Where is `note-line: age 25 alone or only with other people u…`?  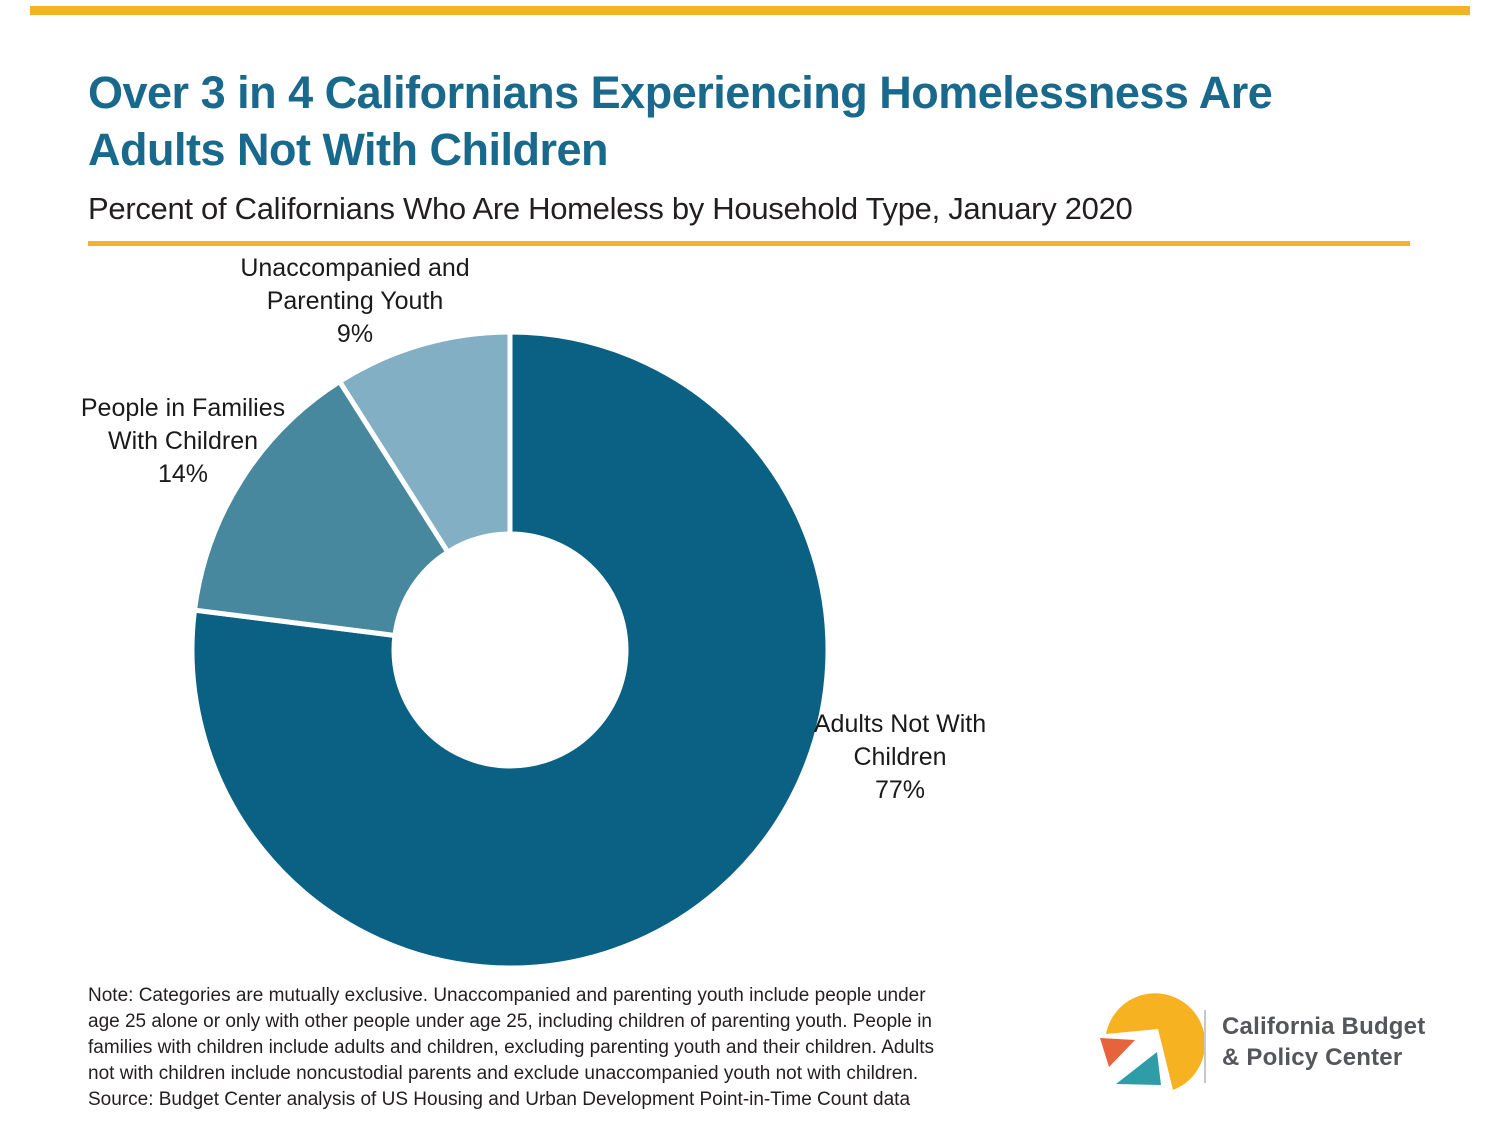 note-line: age 25 alone or only with other people u… is located at coordinates (510, 1021).